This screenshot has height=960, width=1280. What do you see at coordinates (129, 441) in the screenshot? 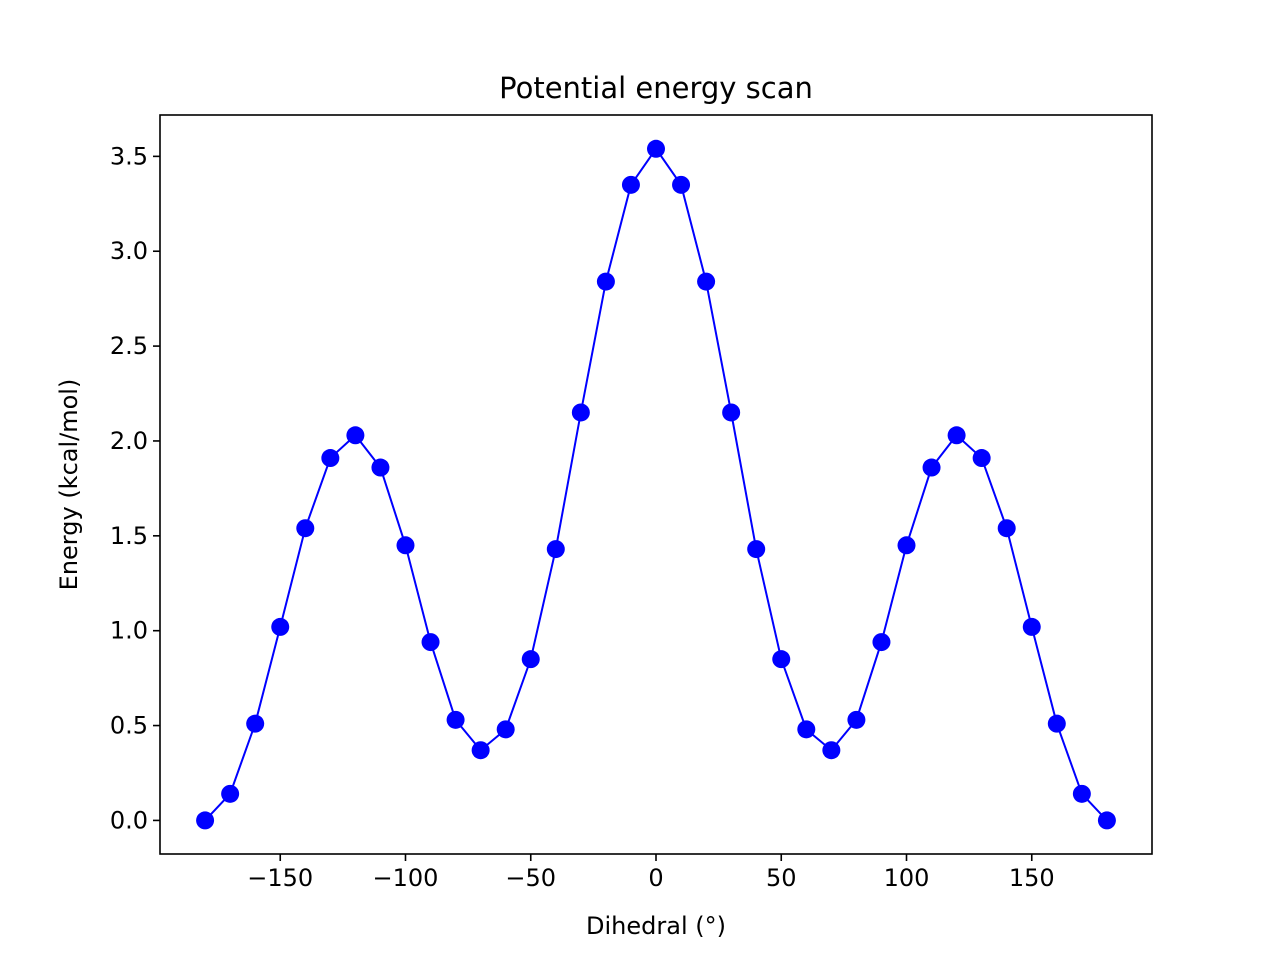
I see `y-tick-label: 2.0` at bounding box center [129, 441].